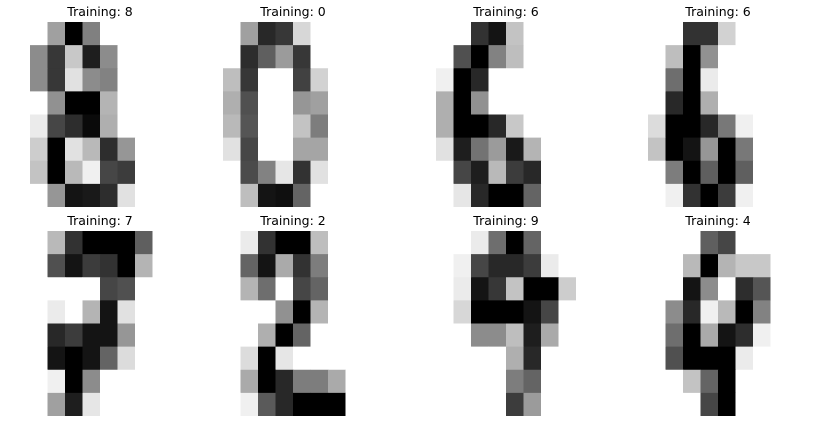  Describe the element at coordinates (293, 114) in the screenshot. I see `digit-image` at that location.